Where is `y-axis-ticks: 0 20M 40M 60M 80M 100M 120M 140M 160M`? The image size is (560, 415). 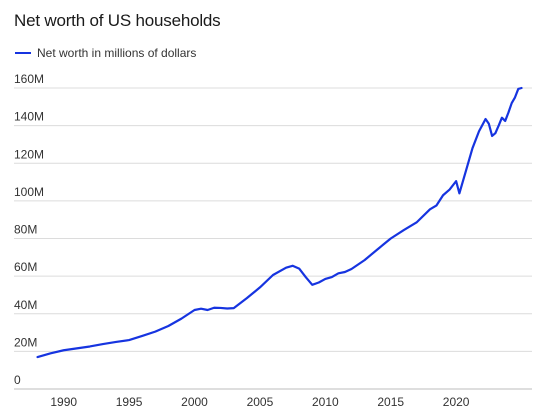
y-axis-ticks: 0 20M 40M 60M 80M 100M 120M 140M 160M is located at coordinates (29, 229).